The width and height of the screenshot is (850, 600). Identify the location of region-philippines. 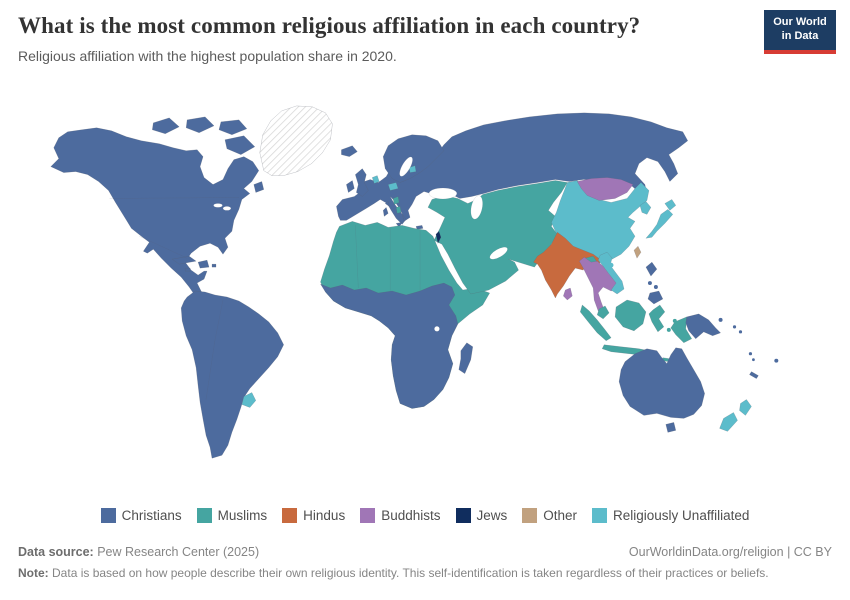
(654, 283).